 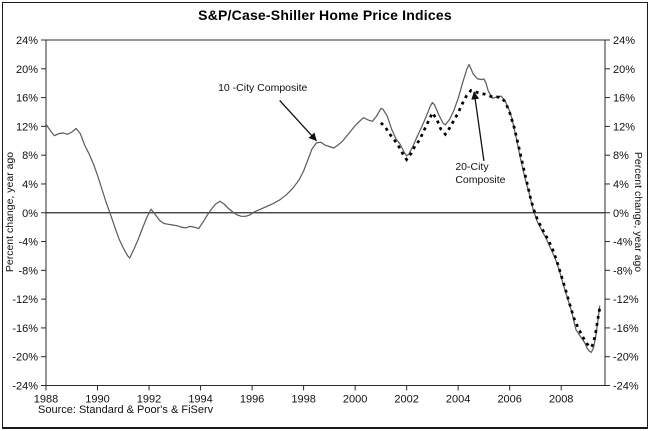 What do you see at coordinates (406, 400) in the screenshot?
I see `x-tick-label: 2002` at bounding box center [406, 400].